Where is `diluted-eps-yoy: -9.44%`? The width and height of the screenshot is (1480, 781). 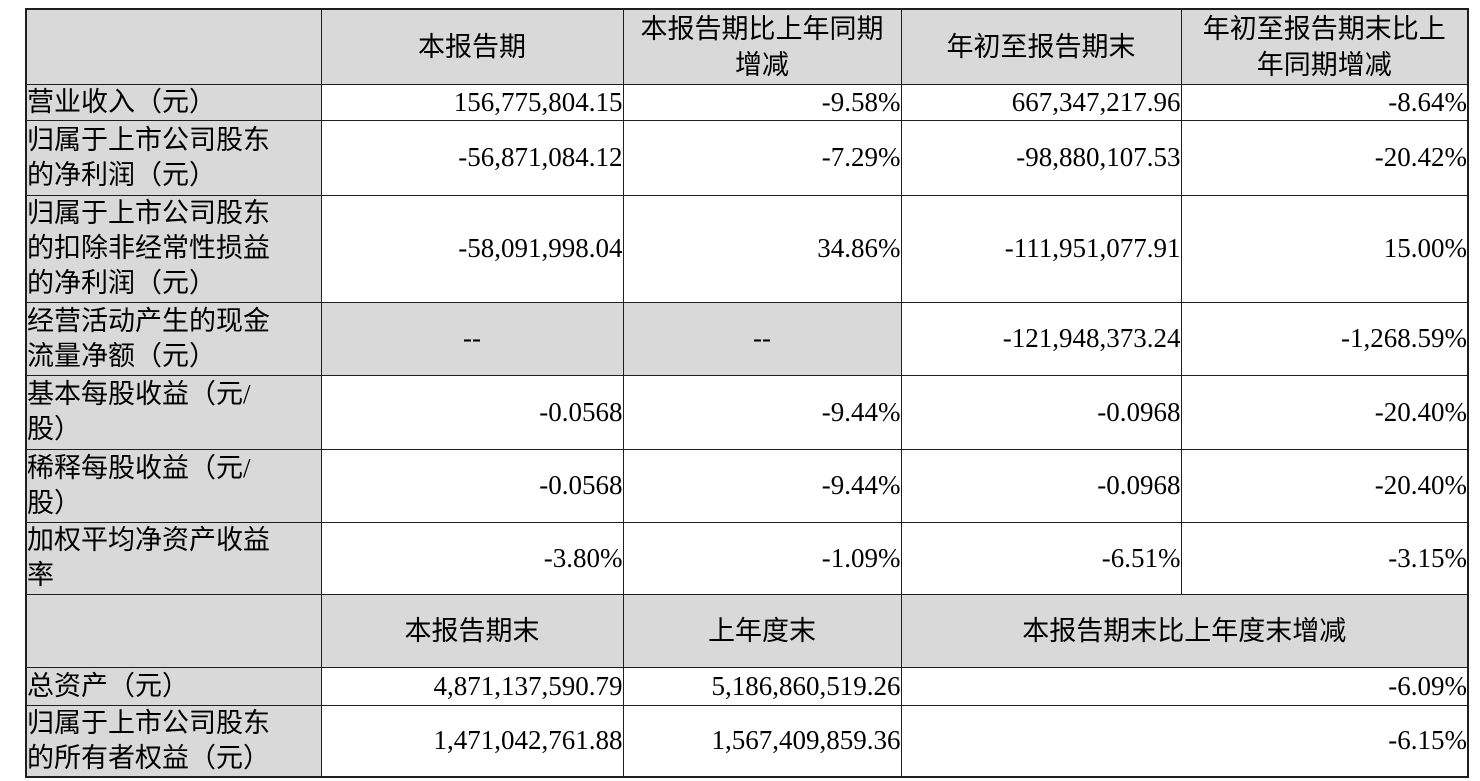 diluted-eps-yoy: -9.44% is located at coordinates (762, 485).